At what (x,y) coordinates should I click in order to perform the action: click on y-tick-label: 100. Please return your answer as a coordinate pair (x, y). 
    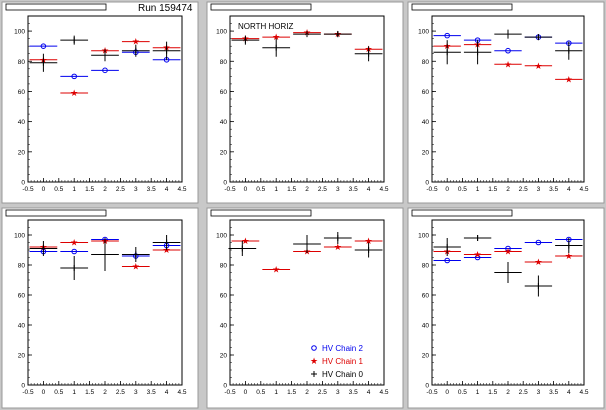
    Looking at the image, I should click on (19, 32).